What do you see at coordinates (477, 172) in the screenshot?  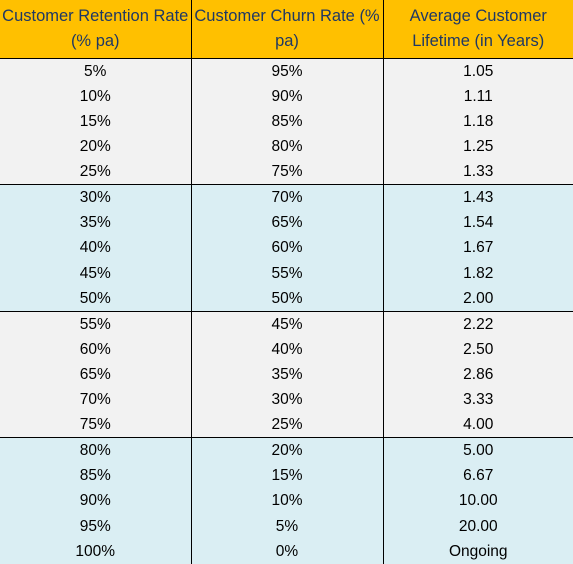 I see `cell-average-lifetime: 1.33` at bounding box center [477, 172].